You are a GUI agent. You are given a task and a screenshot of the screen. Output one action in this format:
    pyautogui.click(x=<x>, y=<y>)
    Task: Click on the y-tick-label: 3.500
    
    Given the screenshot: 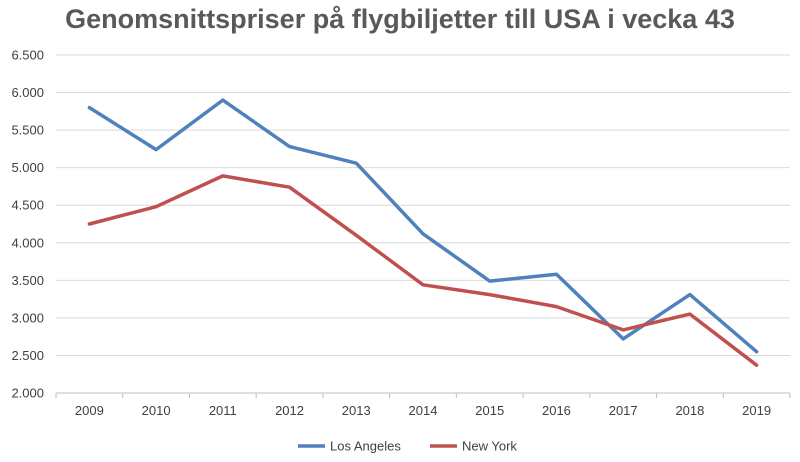 What is the action you would take?
    pyautogui.click(x=27, y=280)
    